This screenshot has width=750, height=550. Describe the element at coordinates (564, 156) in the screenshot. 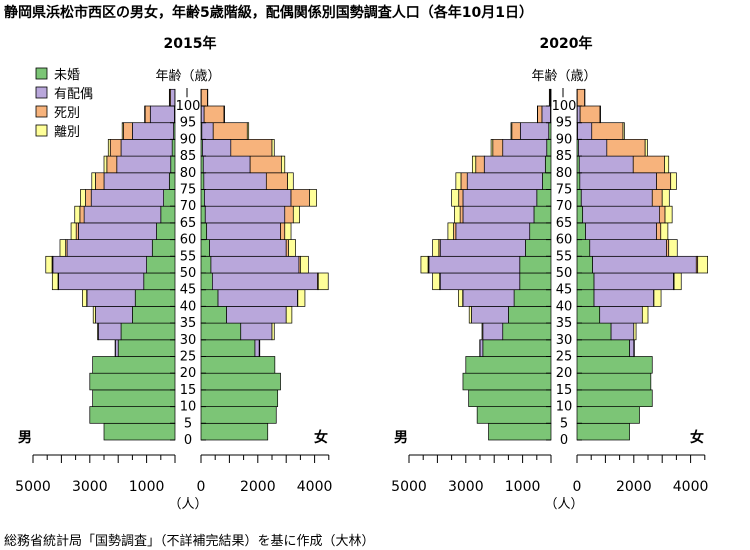

I see `age-tick-label: 85` at that location.